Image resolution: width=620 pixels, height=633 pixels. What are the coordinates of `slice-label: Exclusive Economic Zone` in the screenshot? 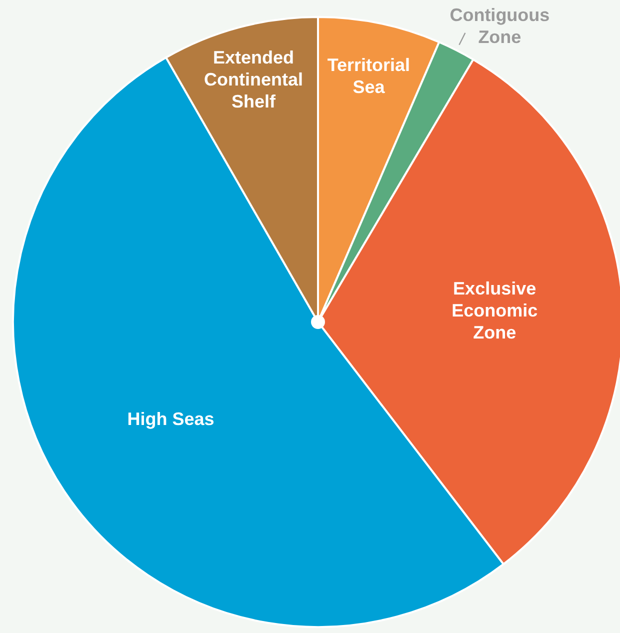 It's located at (495, 310).